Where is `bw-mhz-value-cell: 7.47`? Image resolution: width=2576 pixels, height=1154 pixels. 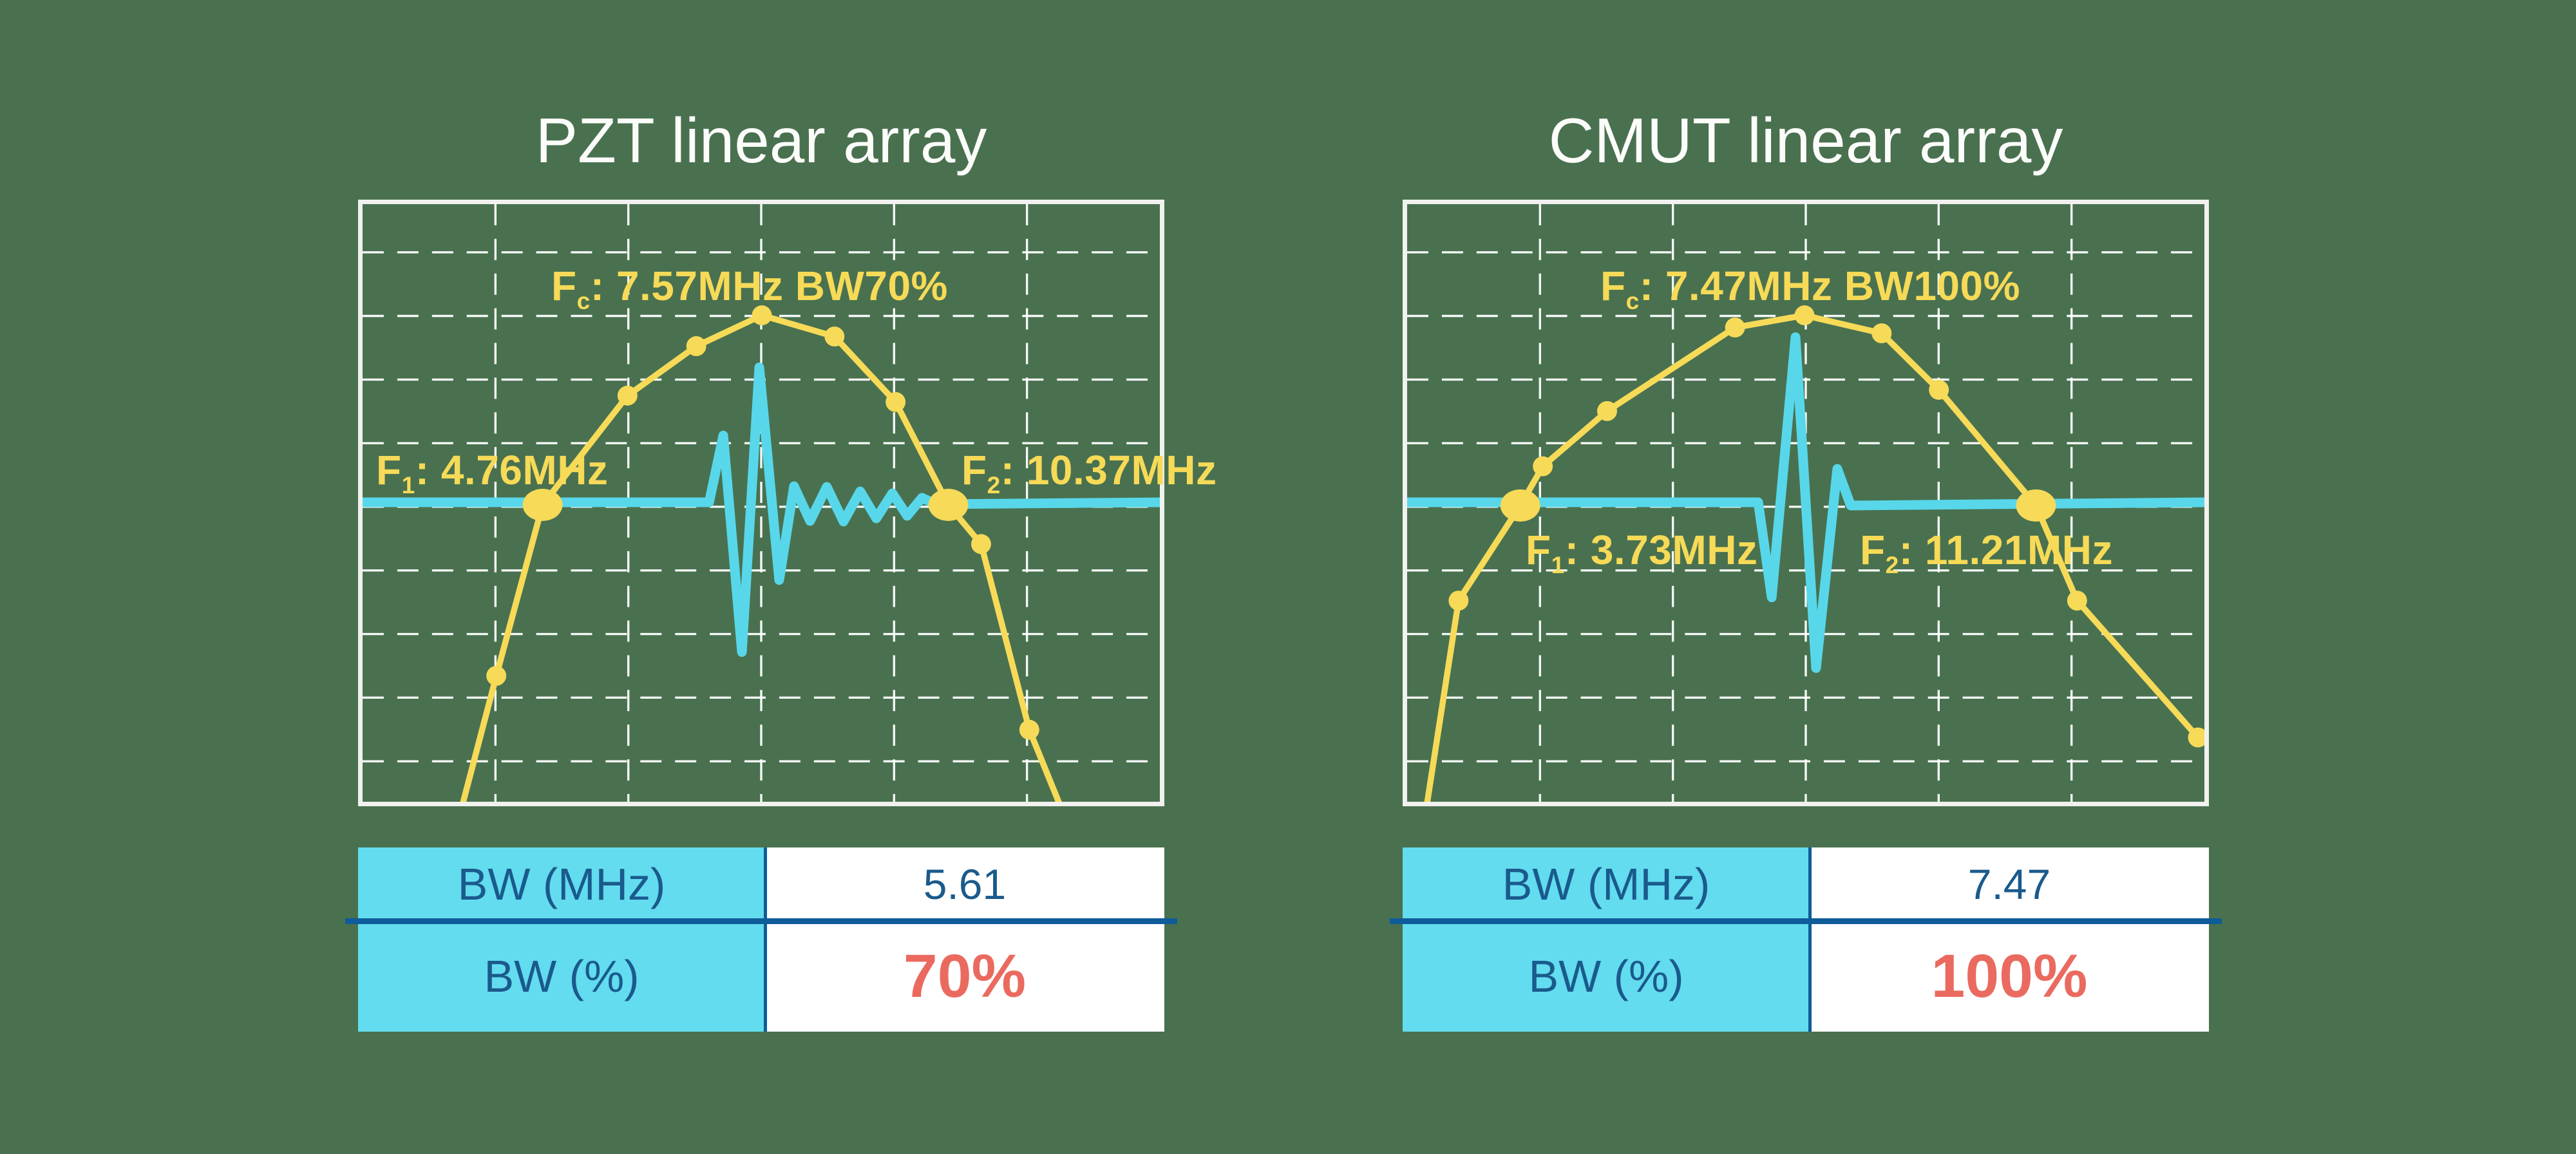 bw-mhz-value-cell: 7.47 is located at coordinates (2010, 884).